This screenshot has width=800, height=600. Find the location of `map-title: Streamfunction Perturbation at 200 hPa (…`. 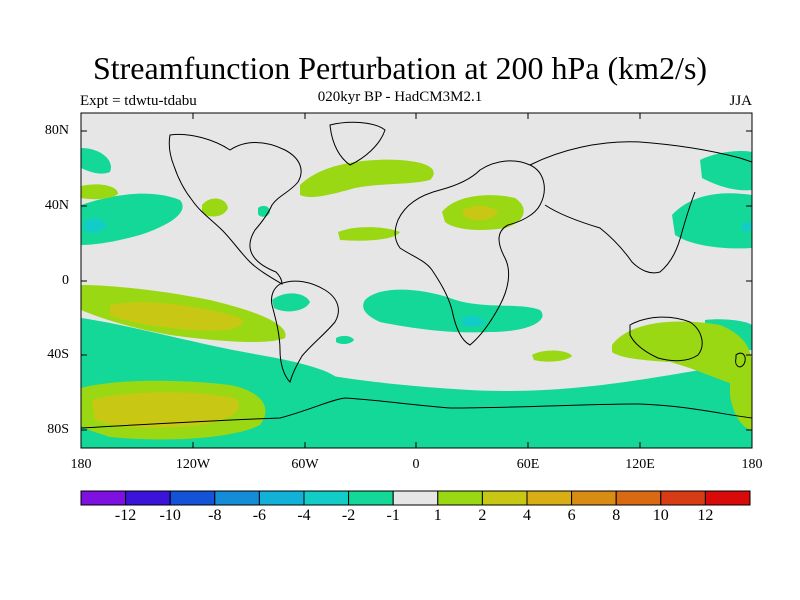

map-title: Streamfunction Perturbation at 200 hPa (… is located at coordinates (400, 68).